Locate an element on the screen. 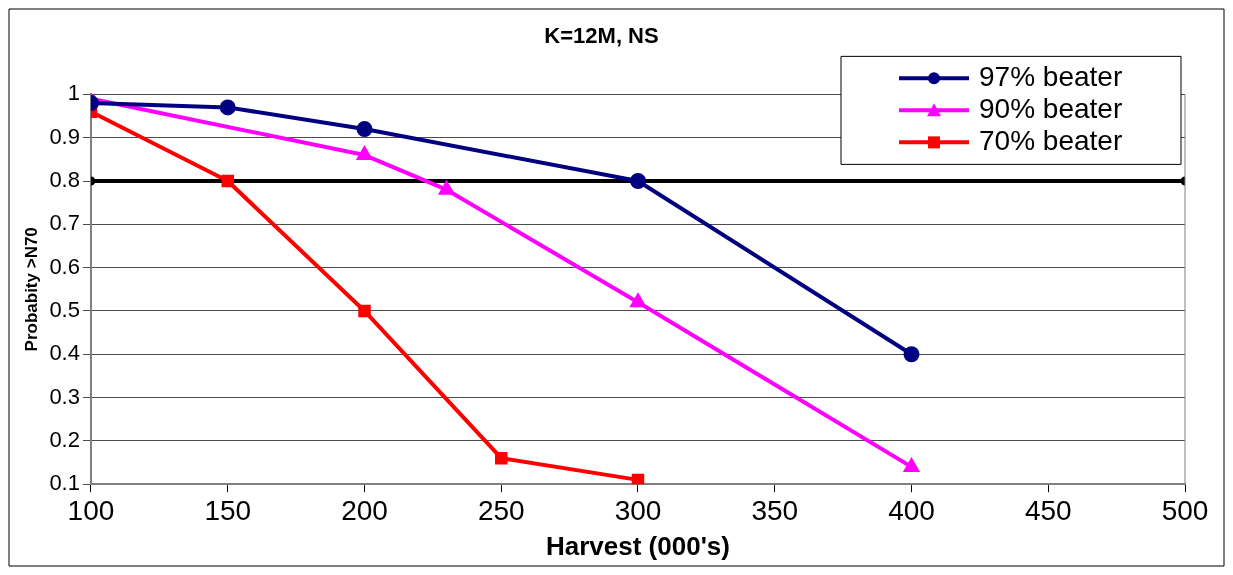 The image size is (1233, 575). x-tick-label: 450 is located at coordinates (1048, 510).